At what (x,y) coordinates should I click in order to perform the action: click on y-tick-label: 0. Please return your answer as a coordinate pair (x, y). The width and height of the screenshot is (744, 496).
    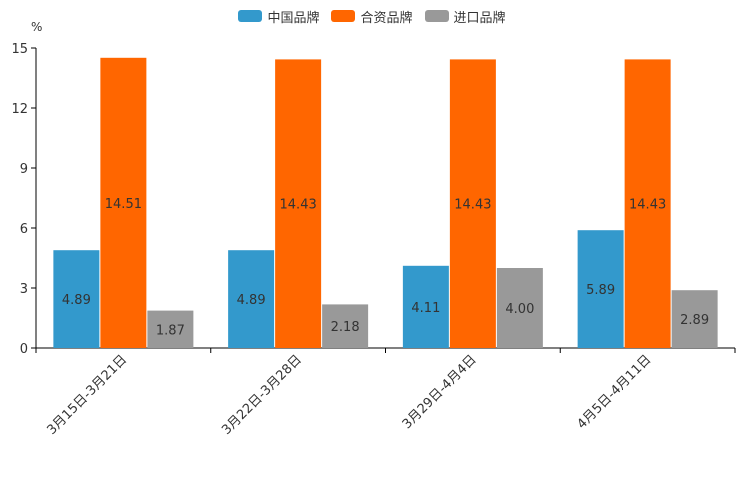
    Looking at the image, I should click on (24, 349).